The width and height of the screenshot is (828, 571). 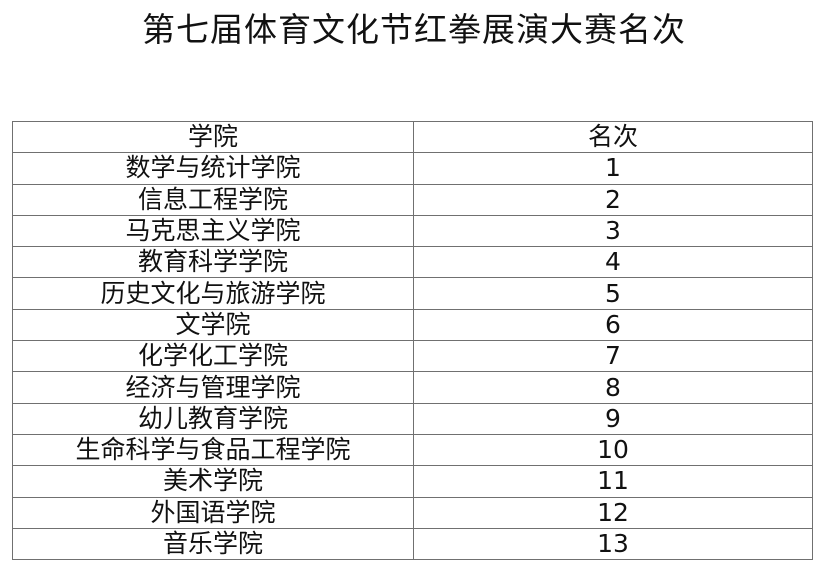 I want to click on table-row: 外国语学院 12, so click(x=412, y=512).